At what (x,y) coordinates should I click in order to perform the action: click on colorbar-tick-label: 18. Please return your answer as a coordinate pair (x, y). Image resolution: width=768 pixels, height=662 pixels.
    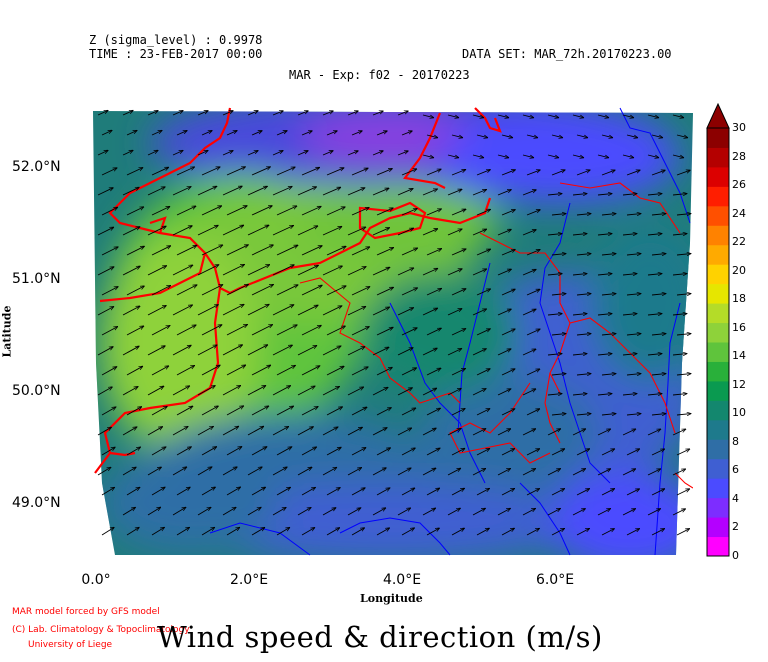
    Looking at the image, I should click on (739, 299).